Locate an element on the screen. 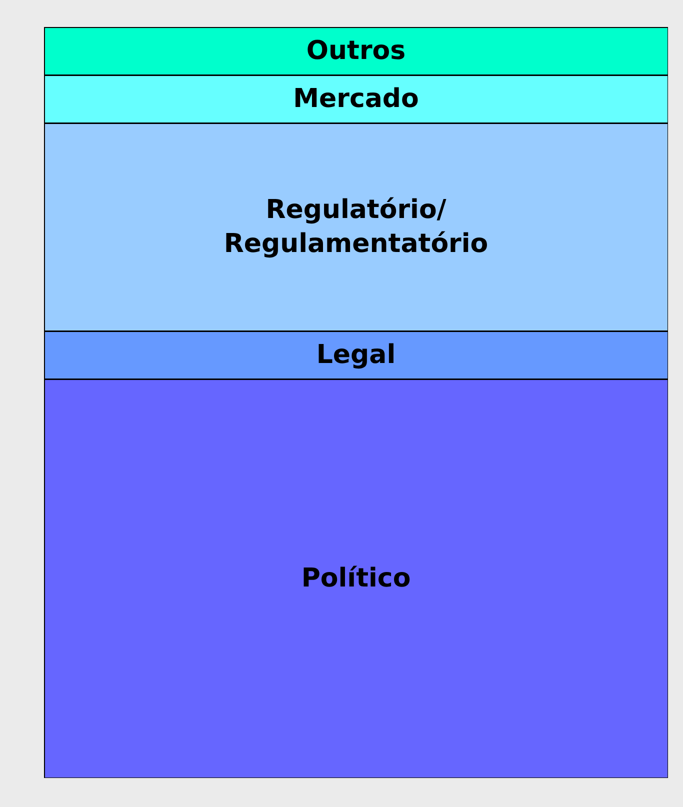 This screenshot has width=683, height=807. series-label: Mercado is located at coordinates (356, 99).